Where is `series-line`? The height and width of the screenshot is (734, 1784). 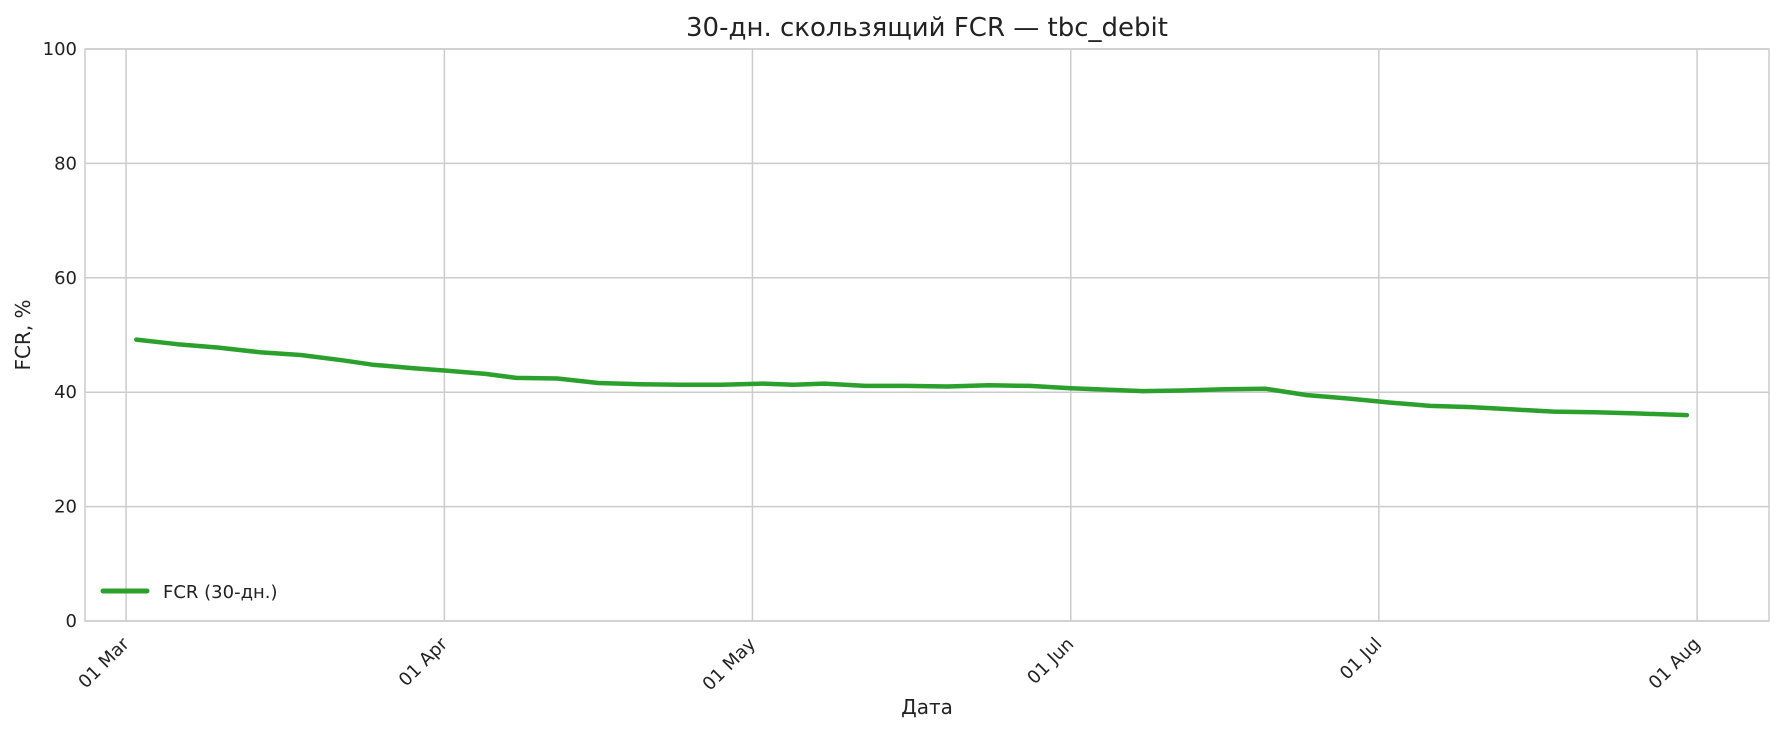 series-line is located at coordinates (912, 377).